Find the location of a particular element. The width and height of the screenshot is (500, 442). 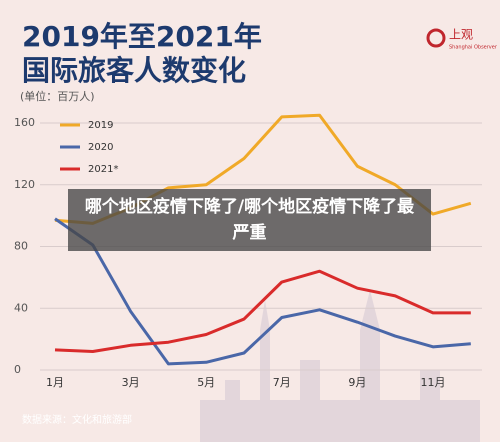

y-axis-label: (单位：百万人) is located at coordinates (57, 96).